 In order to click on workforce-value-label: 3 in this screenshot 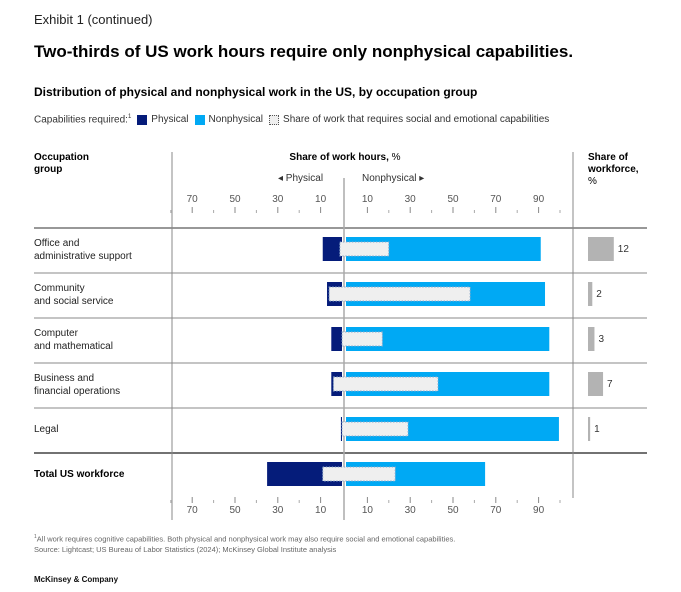, I will do `click(601, 339)`.